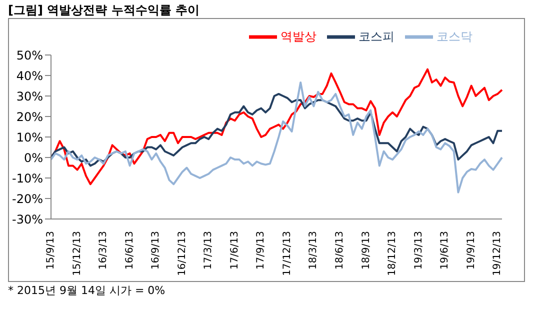  What do you see at coordinates (376, 36) in the screenshot?
I see `legend-label: 코스피` at bounding box center [376, 36].